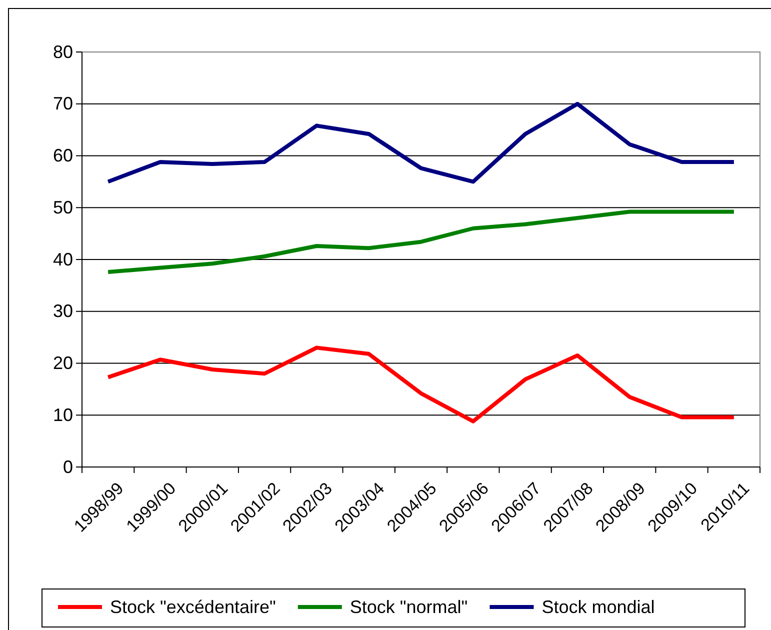  I want to click on y-tick-label: 0, so click(67, 466).